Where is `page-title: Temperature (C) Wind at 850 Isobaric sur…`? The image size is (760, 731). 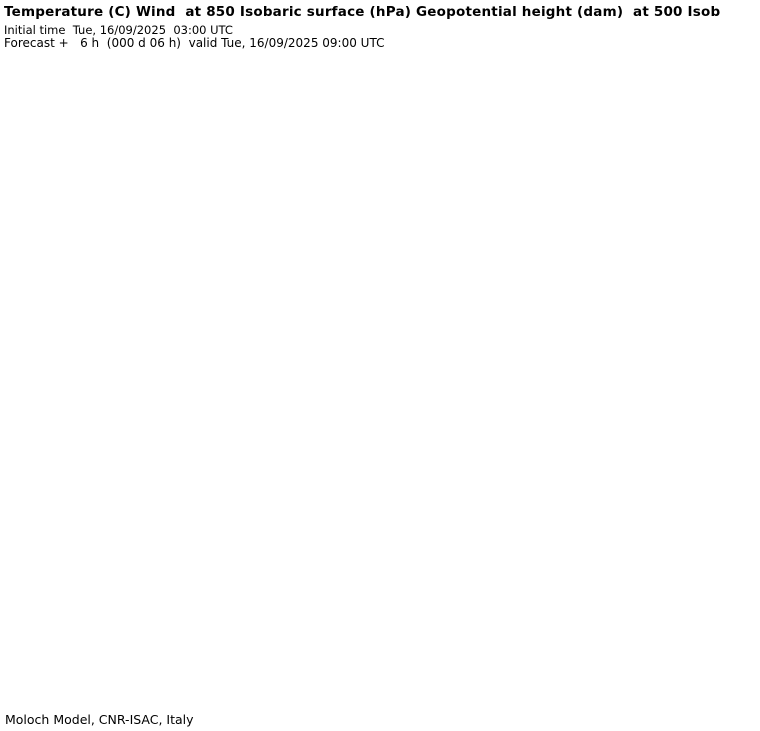
page-title: Temperature (C) Wind at 850 Isobaric sur… is located at coordinates (362, 12).